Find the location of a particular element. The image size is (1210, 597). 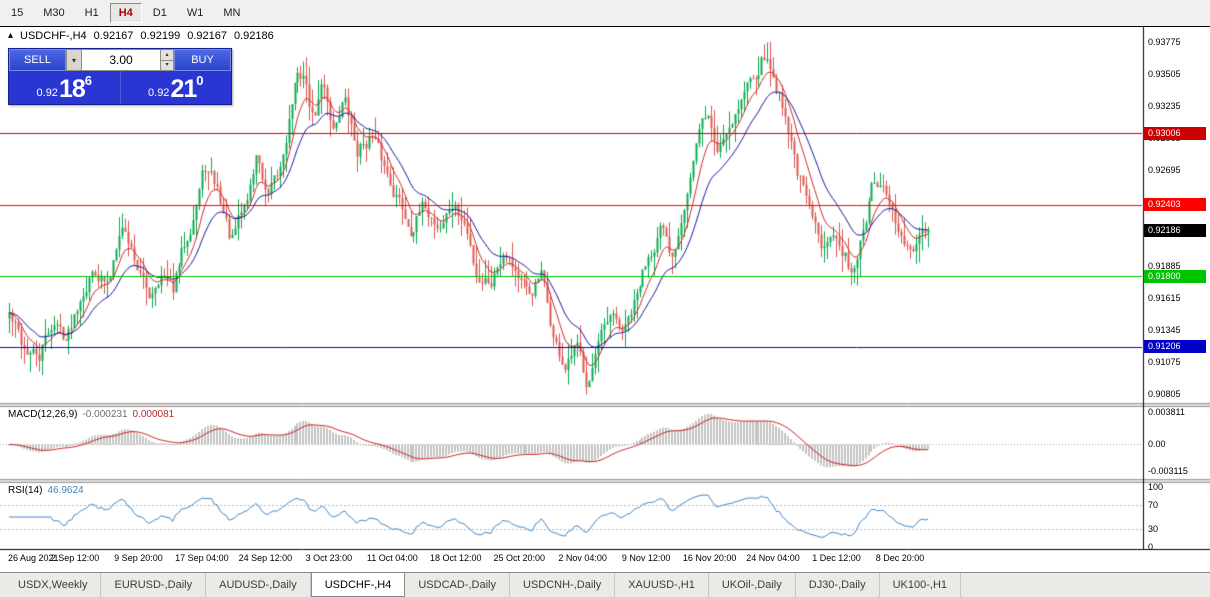

time-axis-label: 2 Sep 12:00 is located at coordinates (75, 558).